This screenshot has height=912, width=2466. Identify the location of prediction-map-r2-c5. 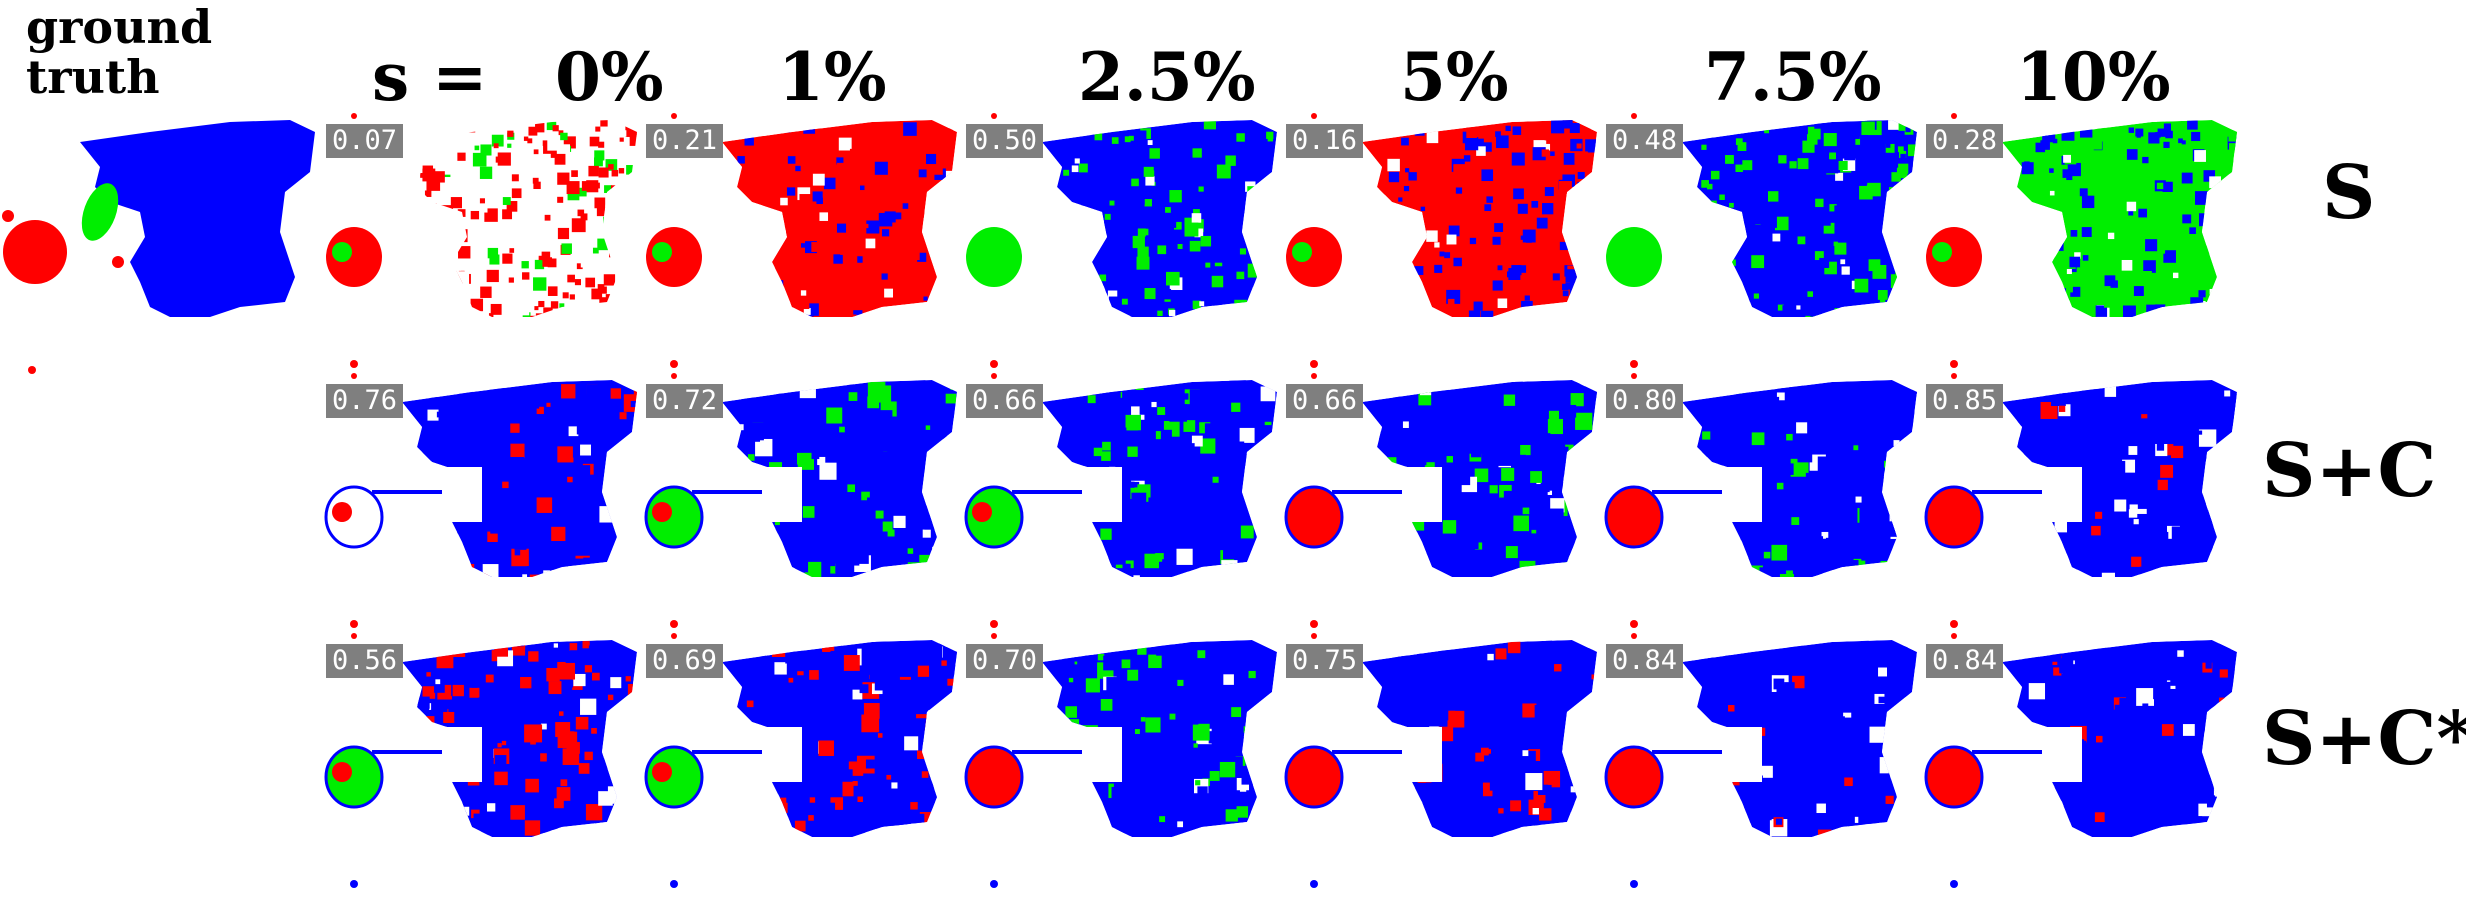
(2080, 760).